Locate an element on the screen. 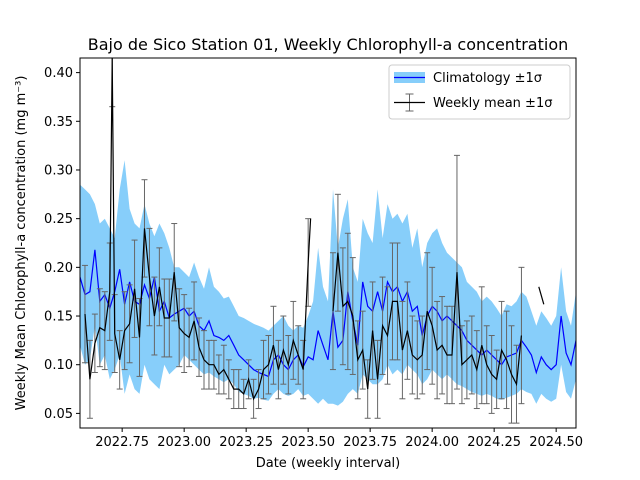 The image size is (640, 480). legend-item-climatology: Climatology ±1σ is located at coordinates (468, 78).